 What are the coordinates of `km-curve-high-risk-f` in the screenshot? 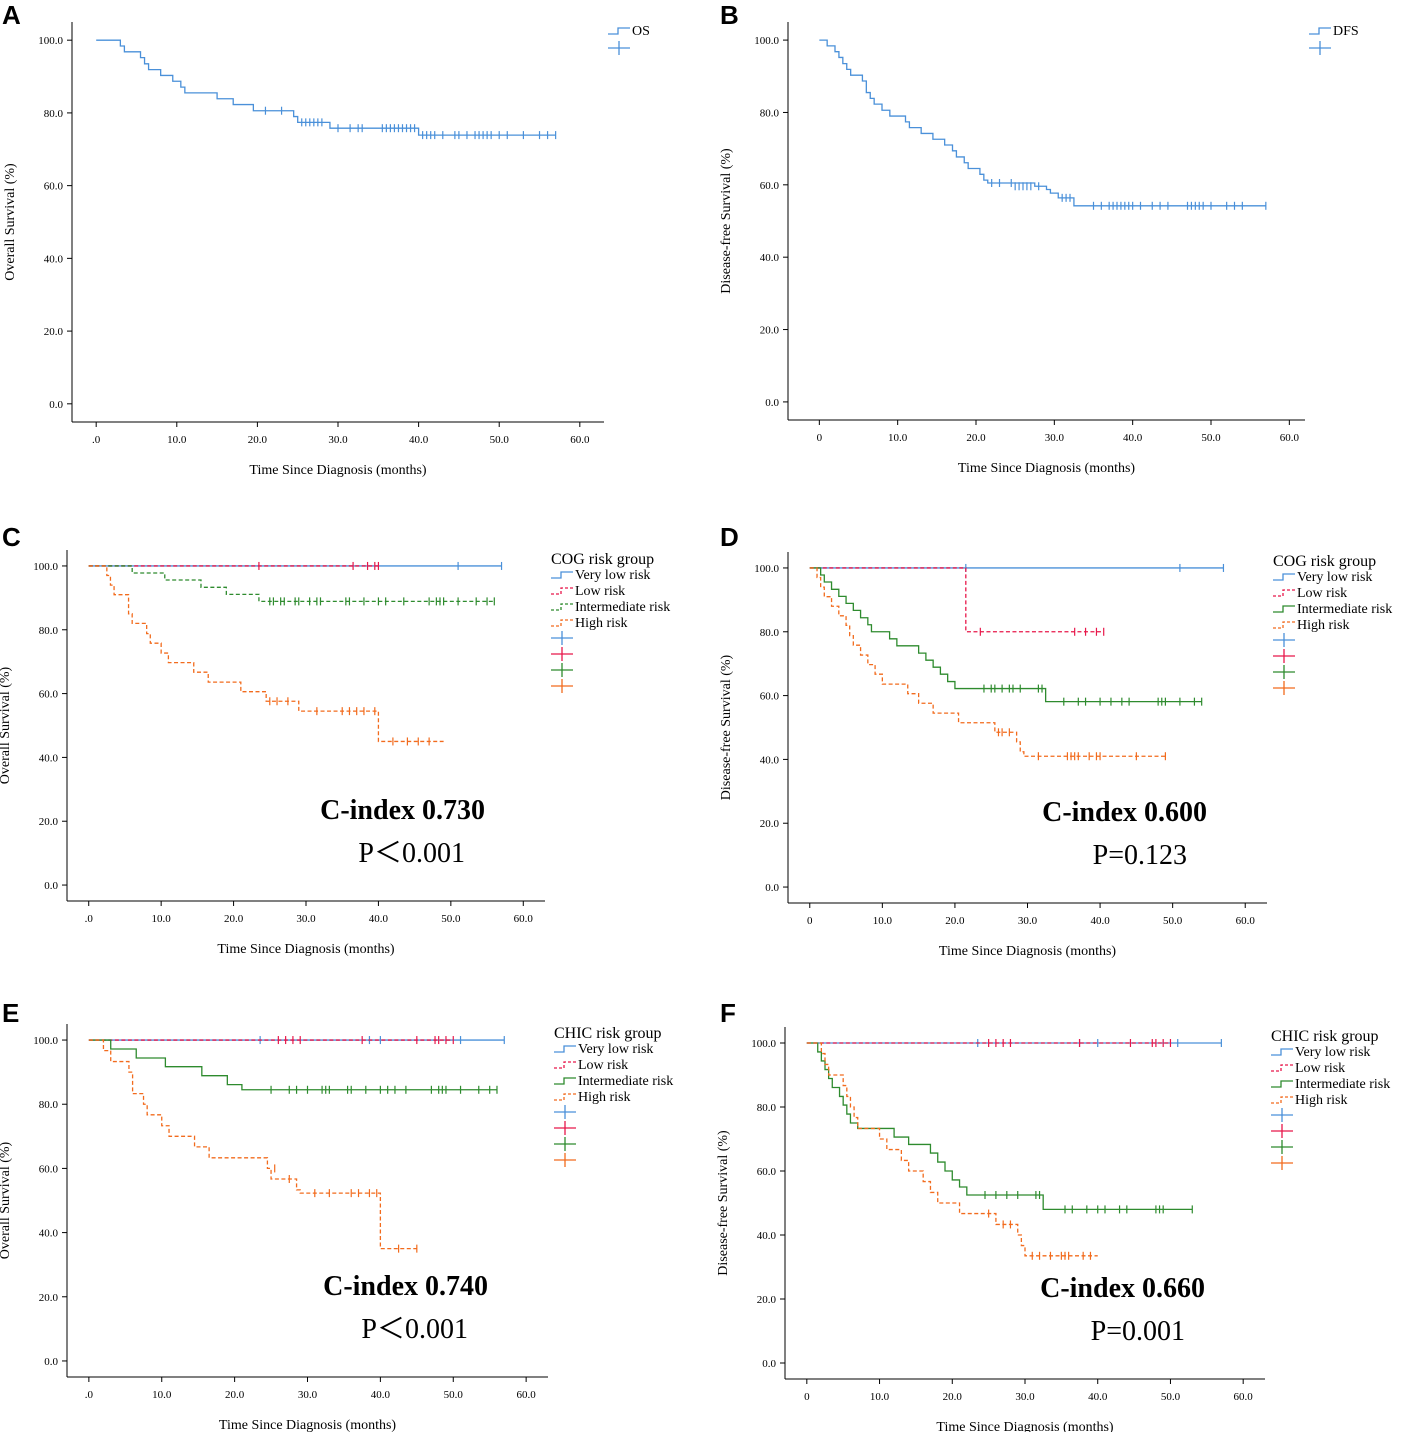 It's located at (952, 1149).